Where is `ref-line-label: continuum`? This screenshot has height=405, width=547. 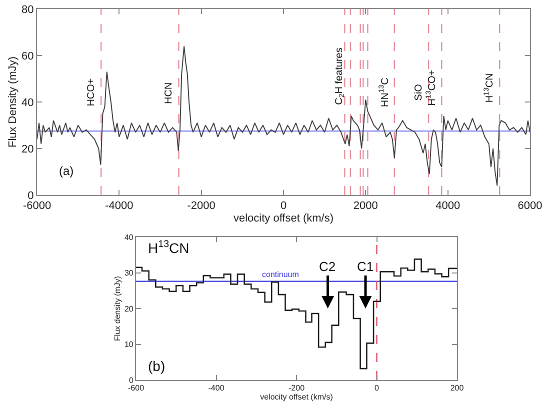 ref-line-label: continuum is located at coordinates (281, 274).